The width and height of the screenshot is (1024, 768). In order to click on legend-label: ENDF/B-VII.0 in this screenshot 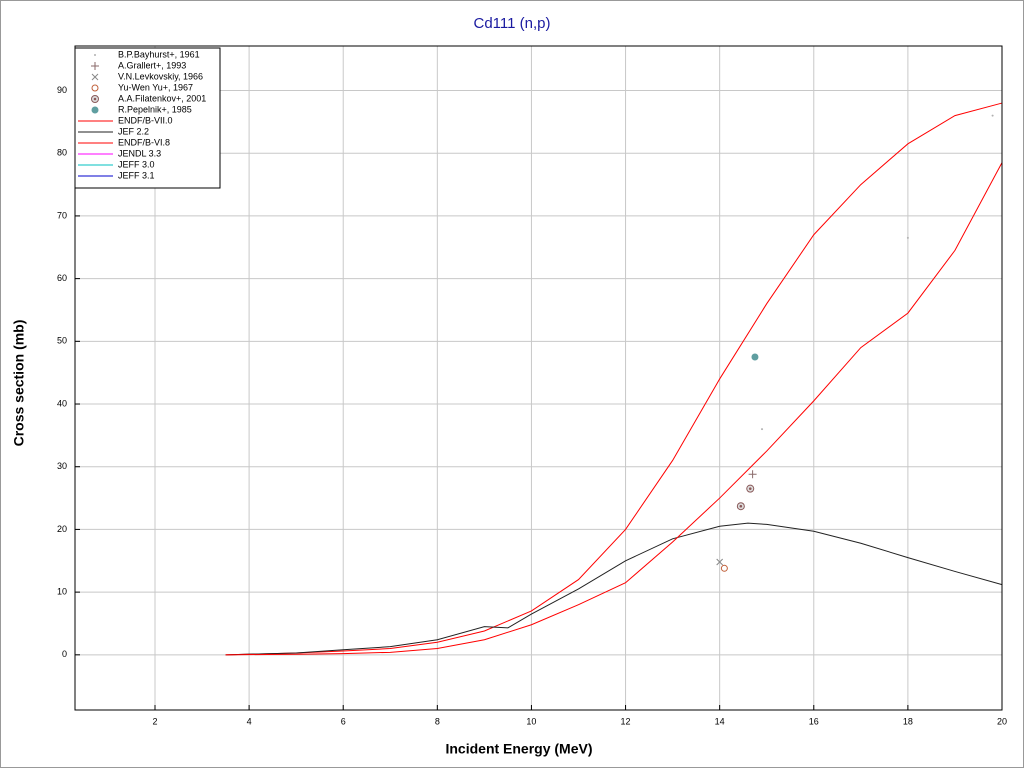, I will do `click(145, 120)`.